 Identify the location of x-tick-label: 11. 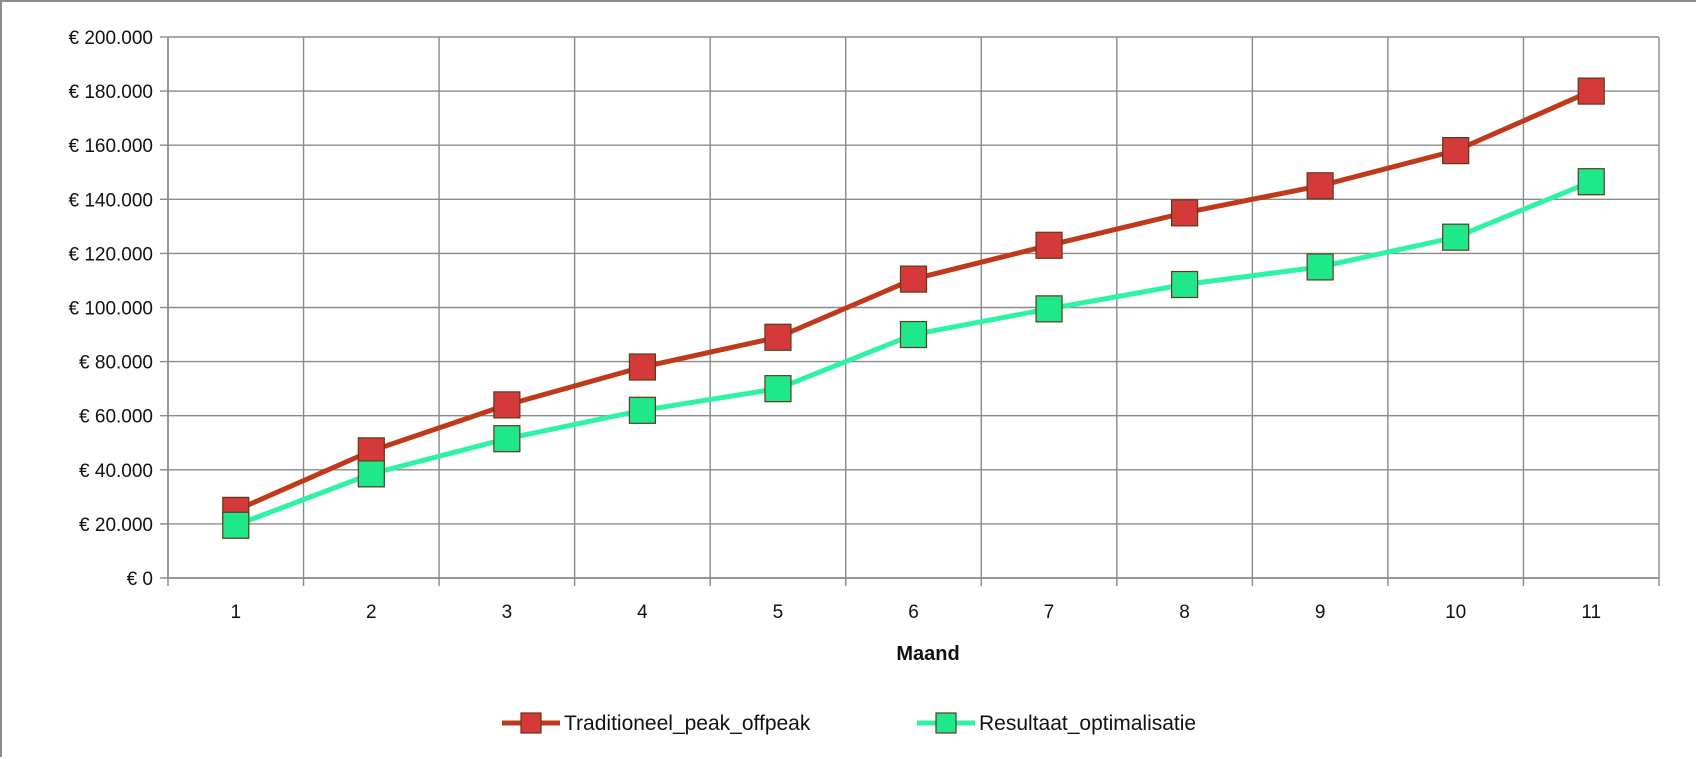
(1591, 612).